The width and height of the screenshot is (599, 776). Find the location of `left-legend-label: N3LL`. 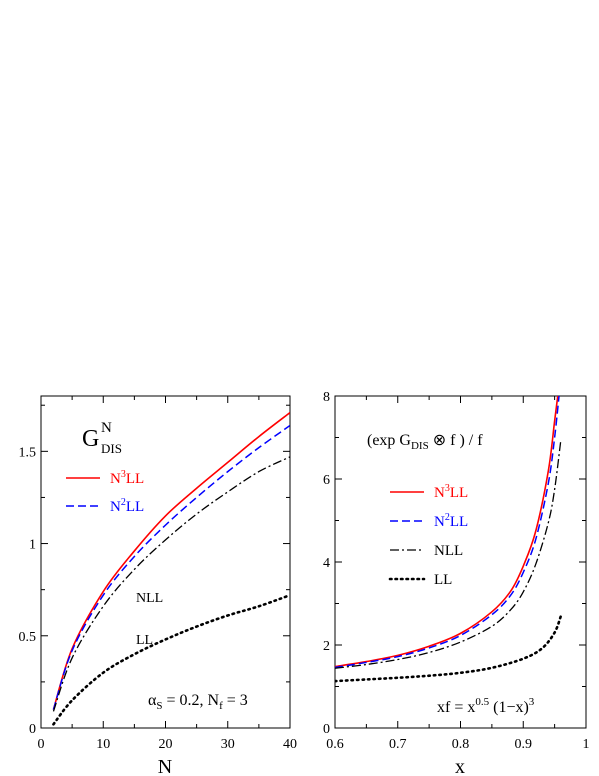

left-legend-label: N3LL is located at coordinates (127, 478).